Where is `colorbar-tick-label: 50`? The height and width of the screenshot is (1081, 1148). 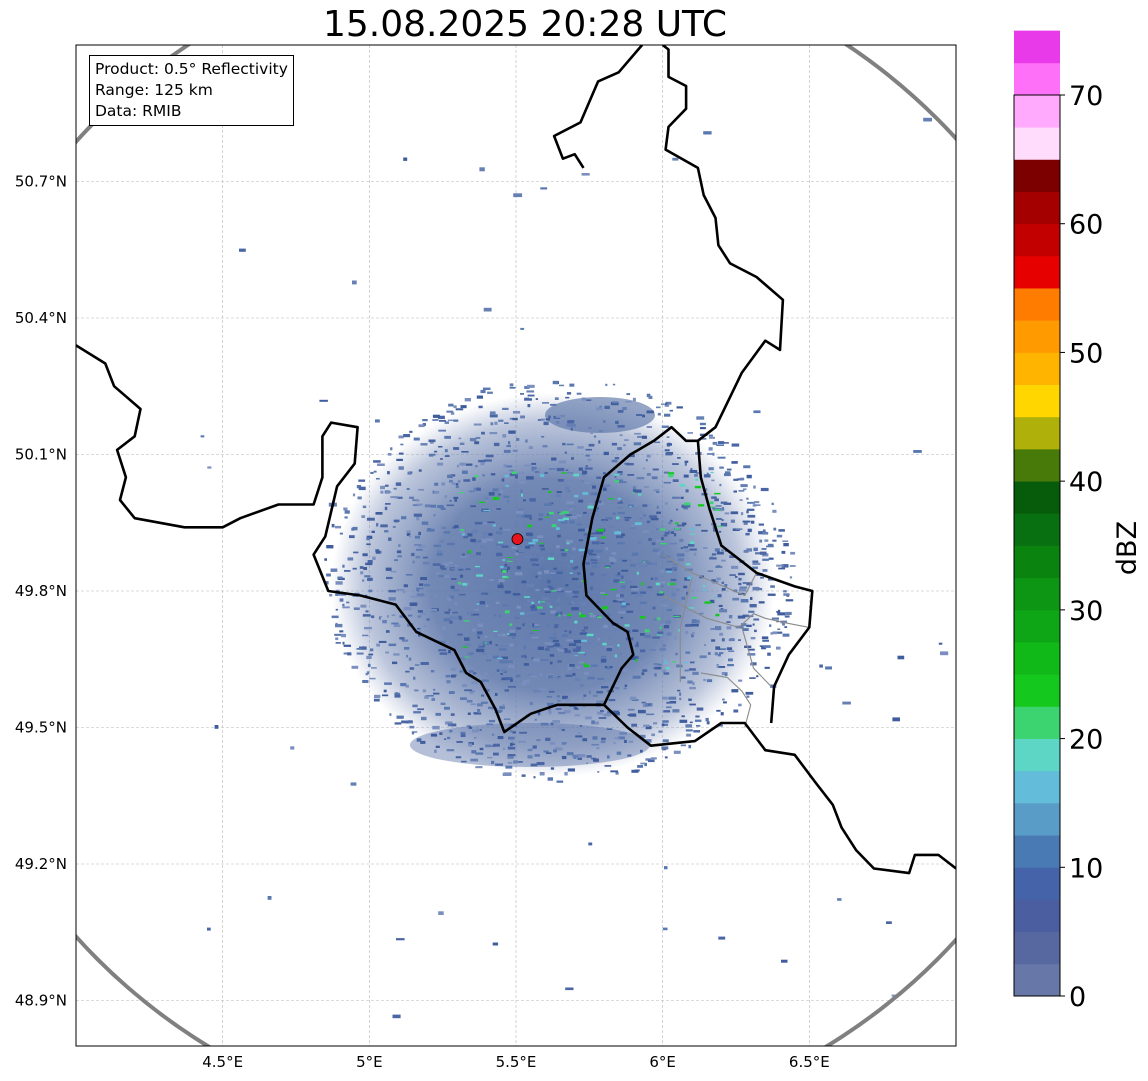
colorbar-tick-label: 50 is located at coordinates (1086, 353).